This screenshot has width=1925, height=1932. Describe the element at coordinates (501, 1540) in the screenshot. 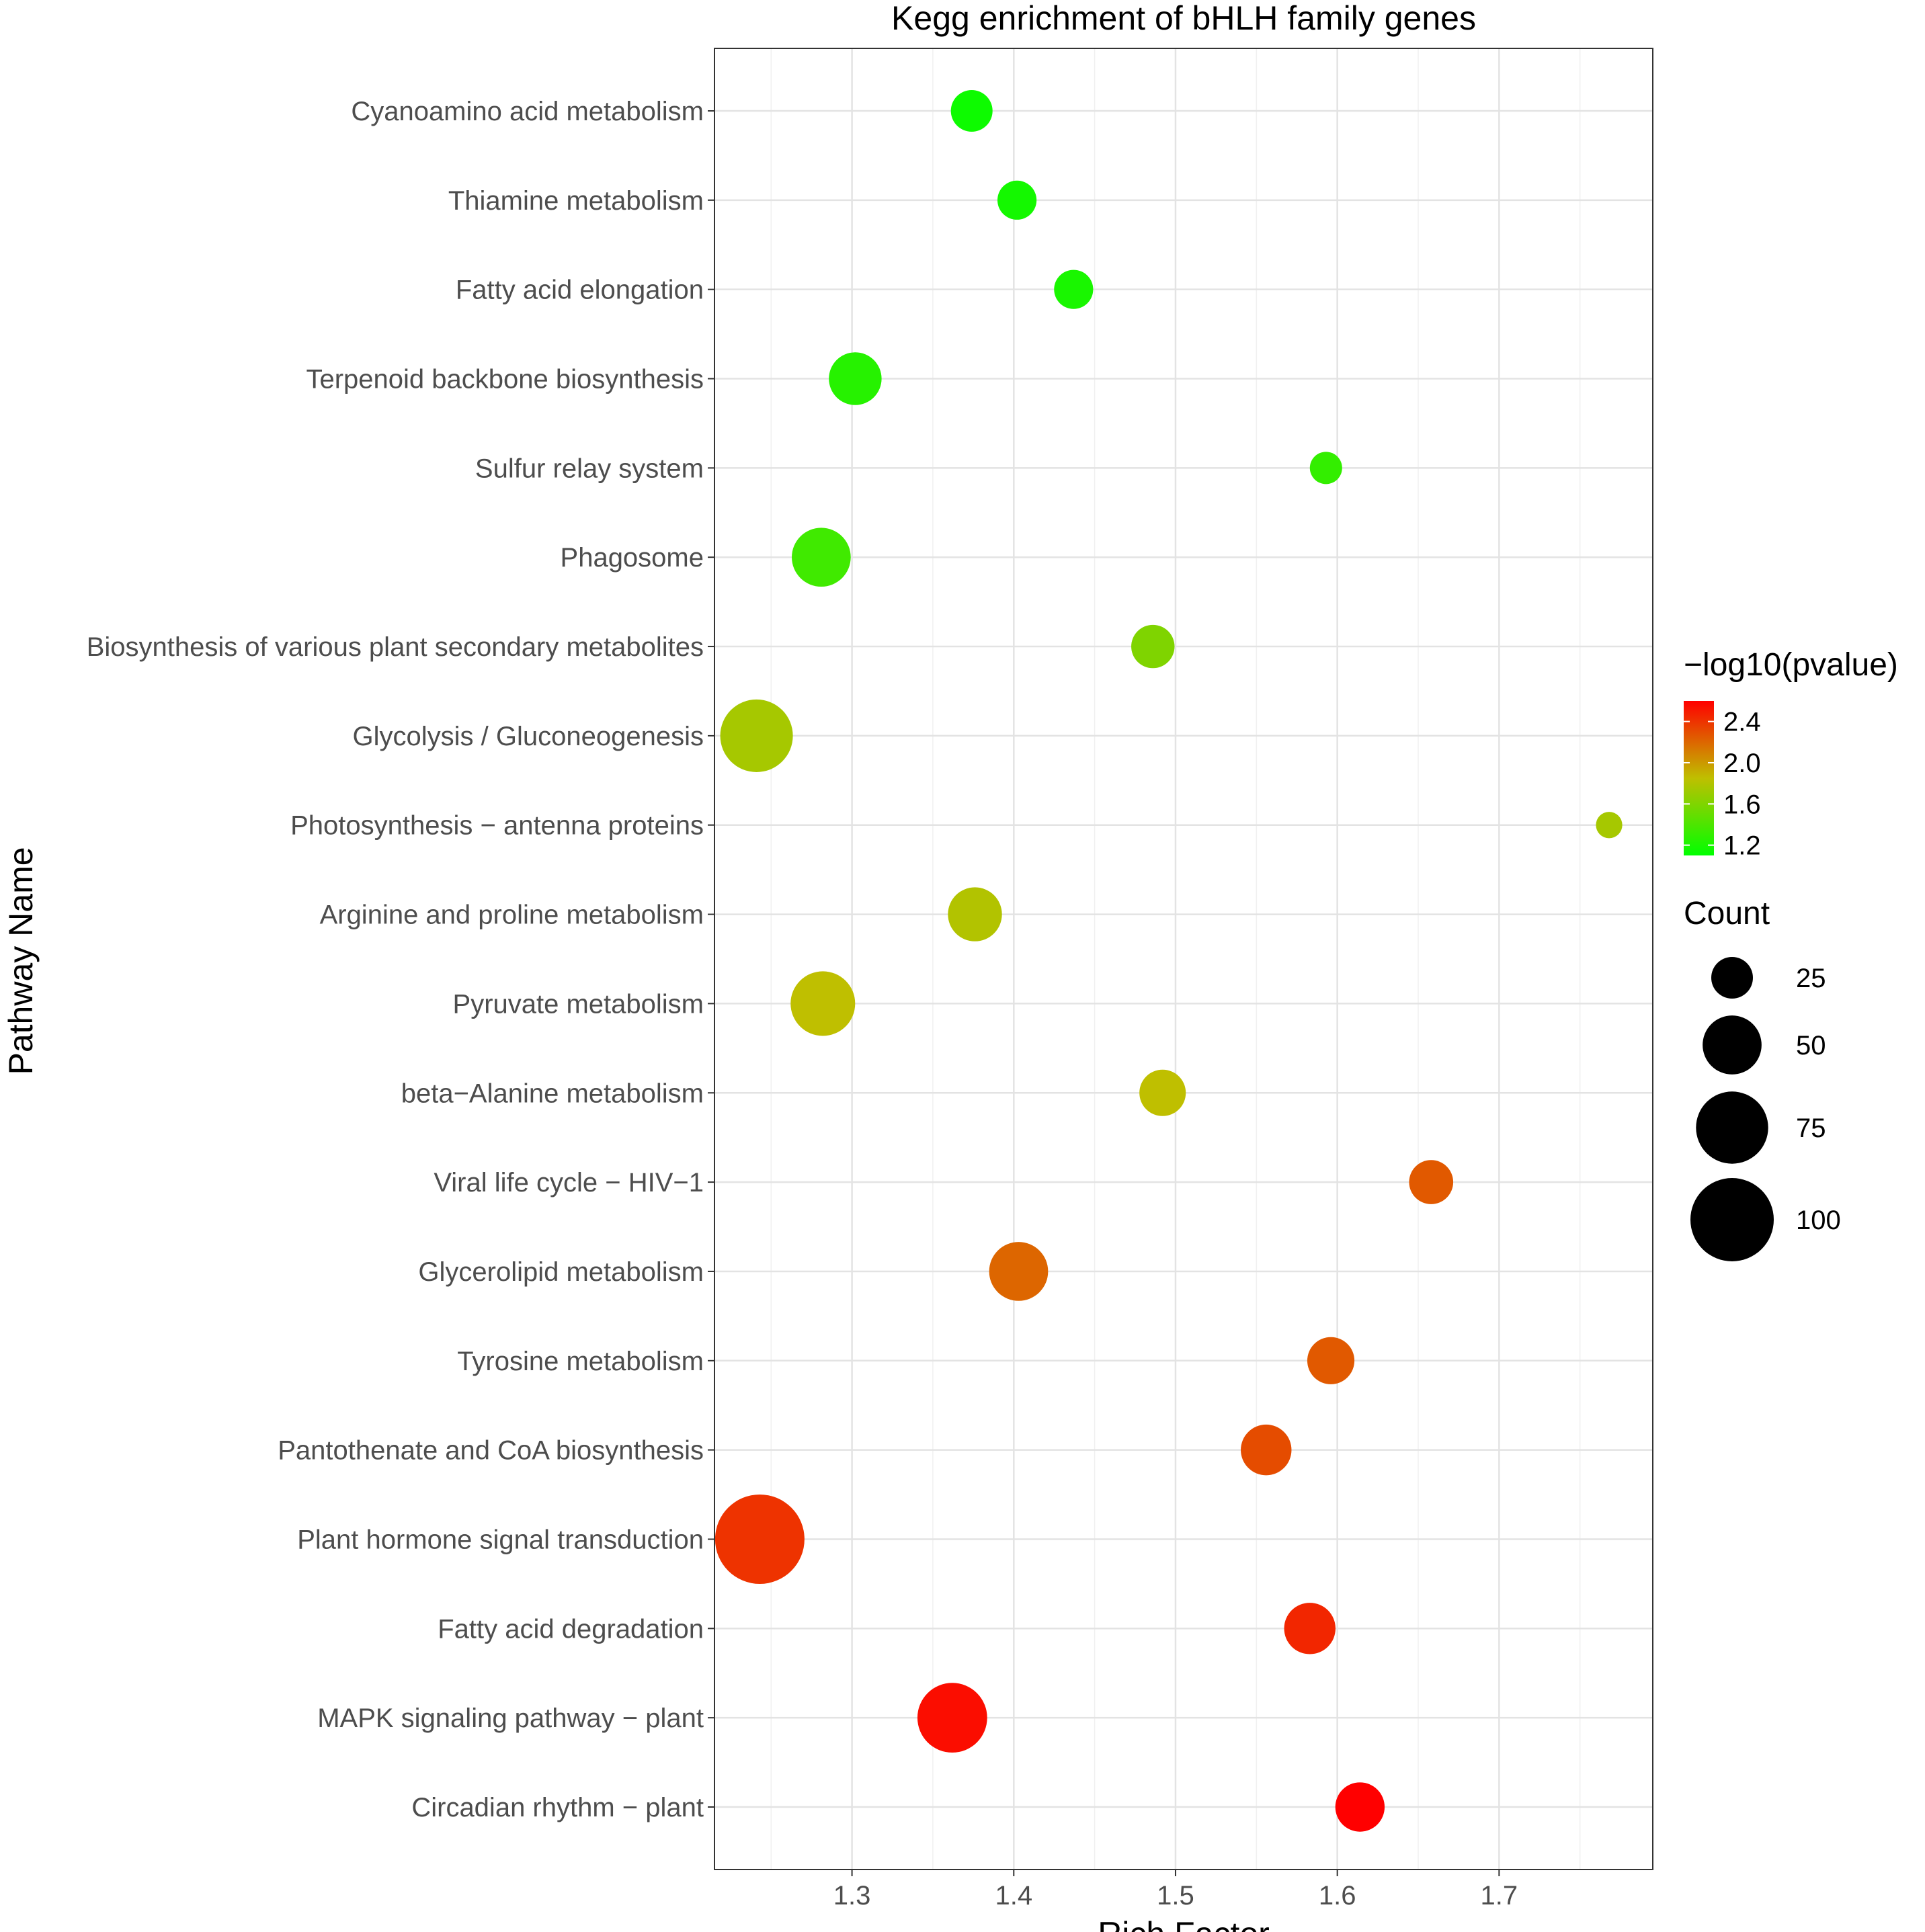

I see `y-tick-label: Plant hormone signal transduction` at that location.